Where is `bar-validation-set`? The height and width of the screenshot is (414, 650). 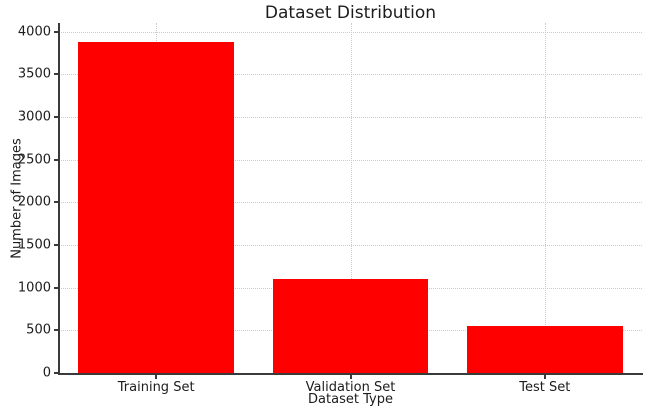
bar-validation-set is located at coordinates (350, 326).